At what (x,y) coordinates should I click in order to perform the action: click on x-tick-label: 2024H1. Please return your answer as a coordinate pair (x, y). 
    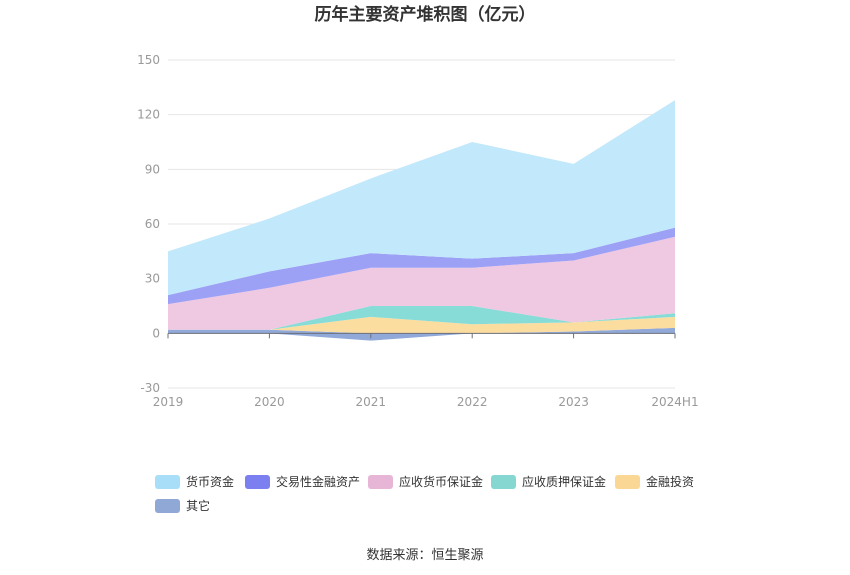
    Looking at the image, I should click on (674, 402).